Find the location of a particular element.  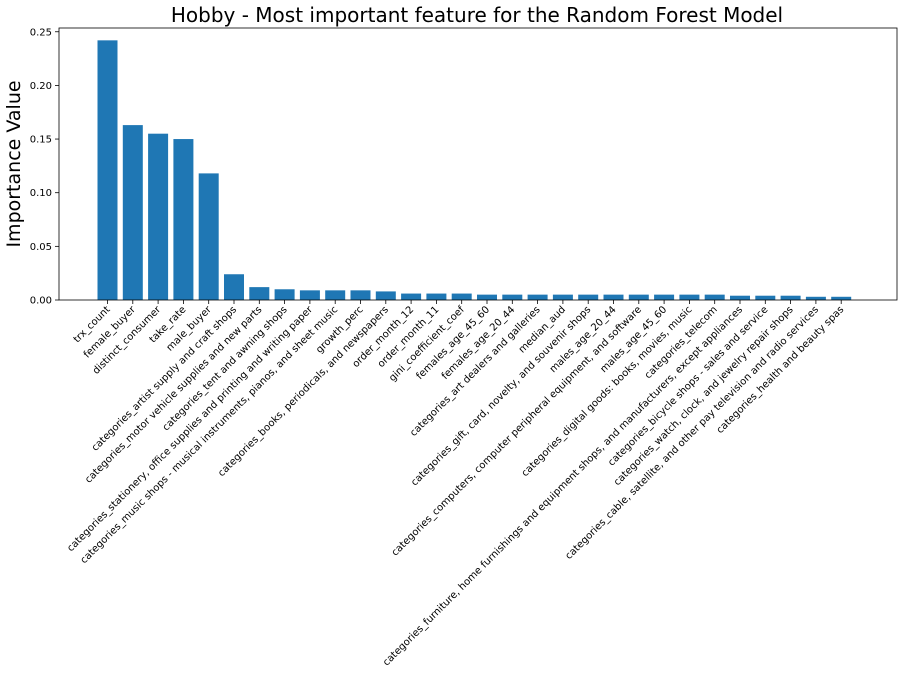

y-axis-label: Importance Value is located at coordinates (14, 163).